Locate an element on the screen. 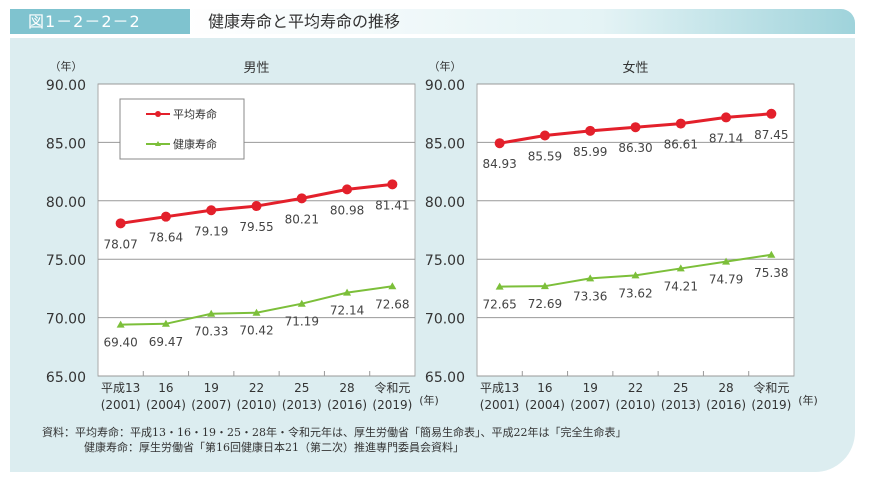 The image size is (870, 482). data-label: 80.98 is located at coordinates (347, 210).